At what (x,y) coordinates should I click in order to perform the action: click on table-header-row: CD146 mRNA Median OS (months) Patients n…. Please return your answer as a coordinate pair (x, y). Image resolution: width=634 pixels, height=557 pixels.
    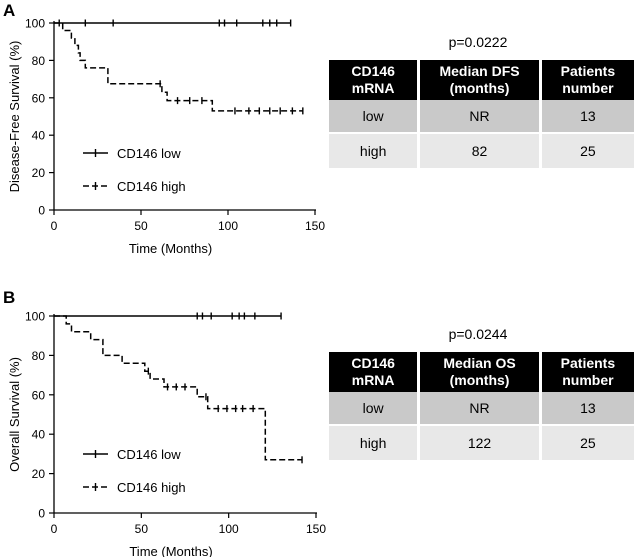
    Looking at the image, I should click on (481, 372).